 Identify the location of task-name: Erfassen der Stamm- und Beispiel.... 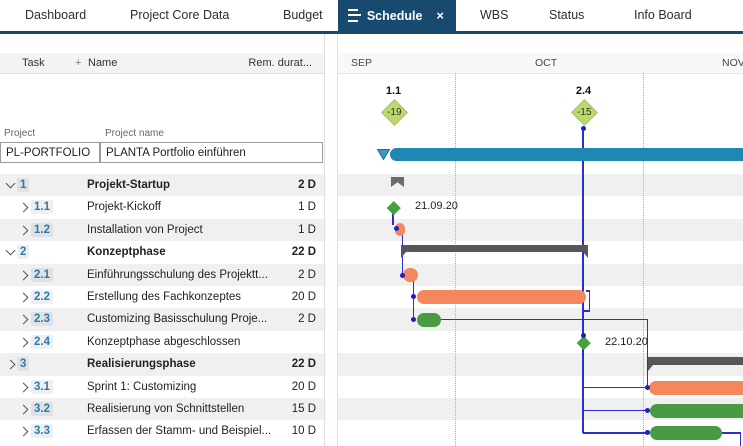
(179, 431).